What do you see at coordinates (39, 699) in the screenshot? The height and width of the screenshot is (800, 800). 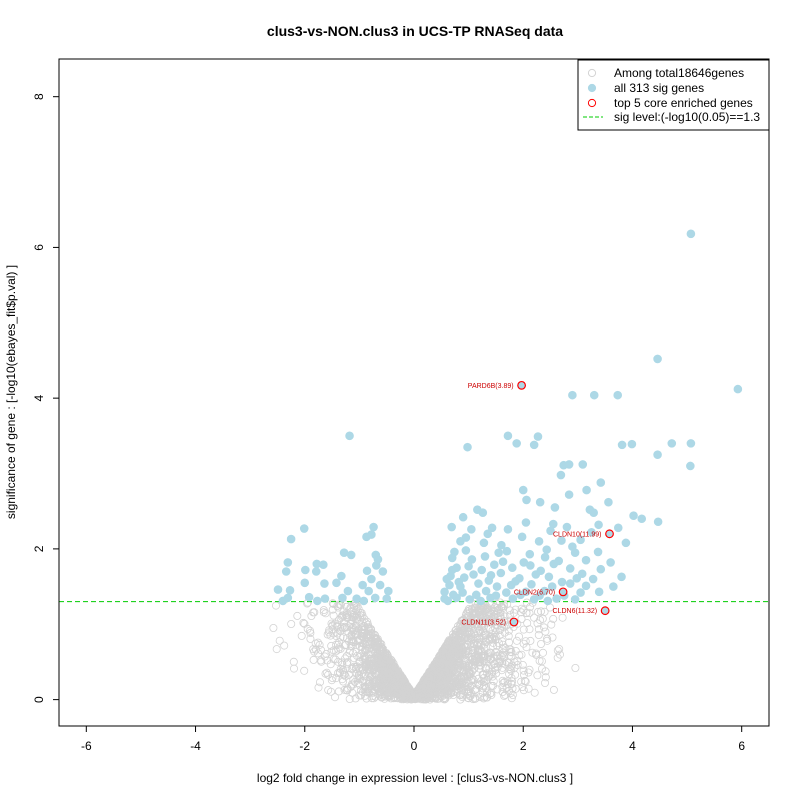 I see `y-tick-label: 0` at bounding box center [39, 699].